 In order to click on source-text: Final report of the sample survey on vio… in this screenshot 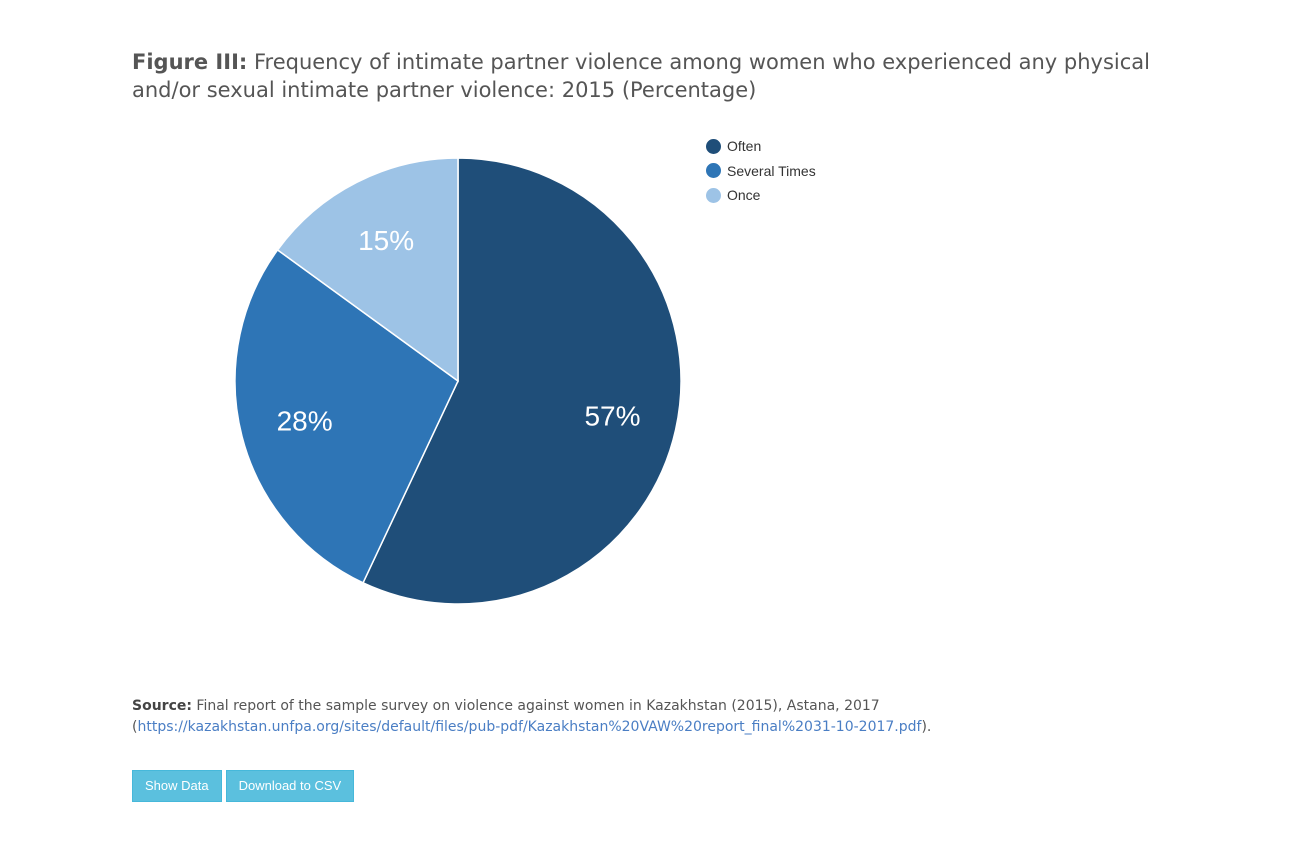, I will do `click(538, 706)`.